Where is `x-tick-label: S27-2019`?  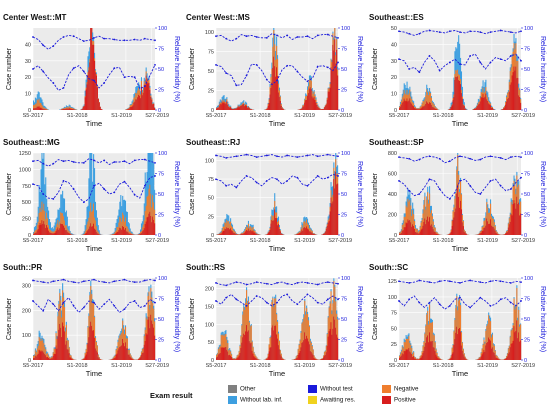
x-tick-label: S27-2019 is located at coordinates (157, 366).